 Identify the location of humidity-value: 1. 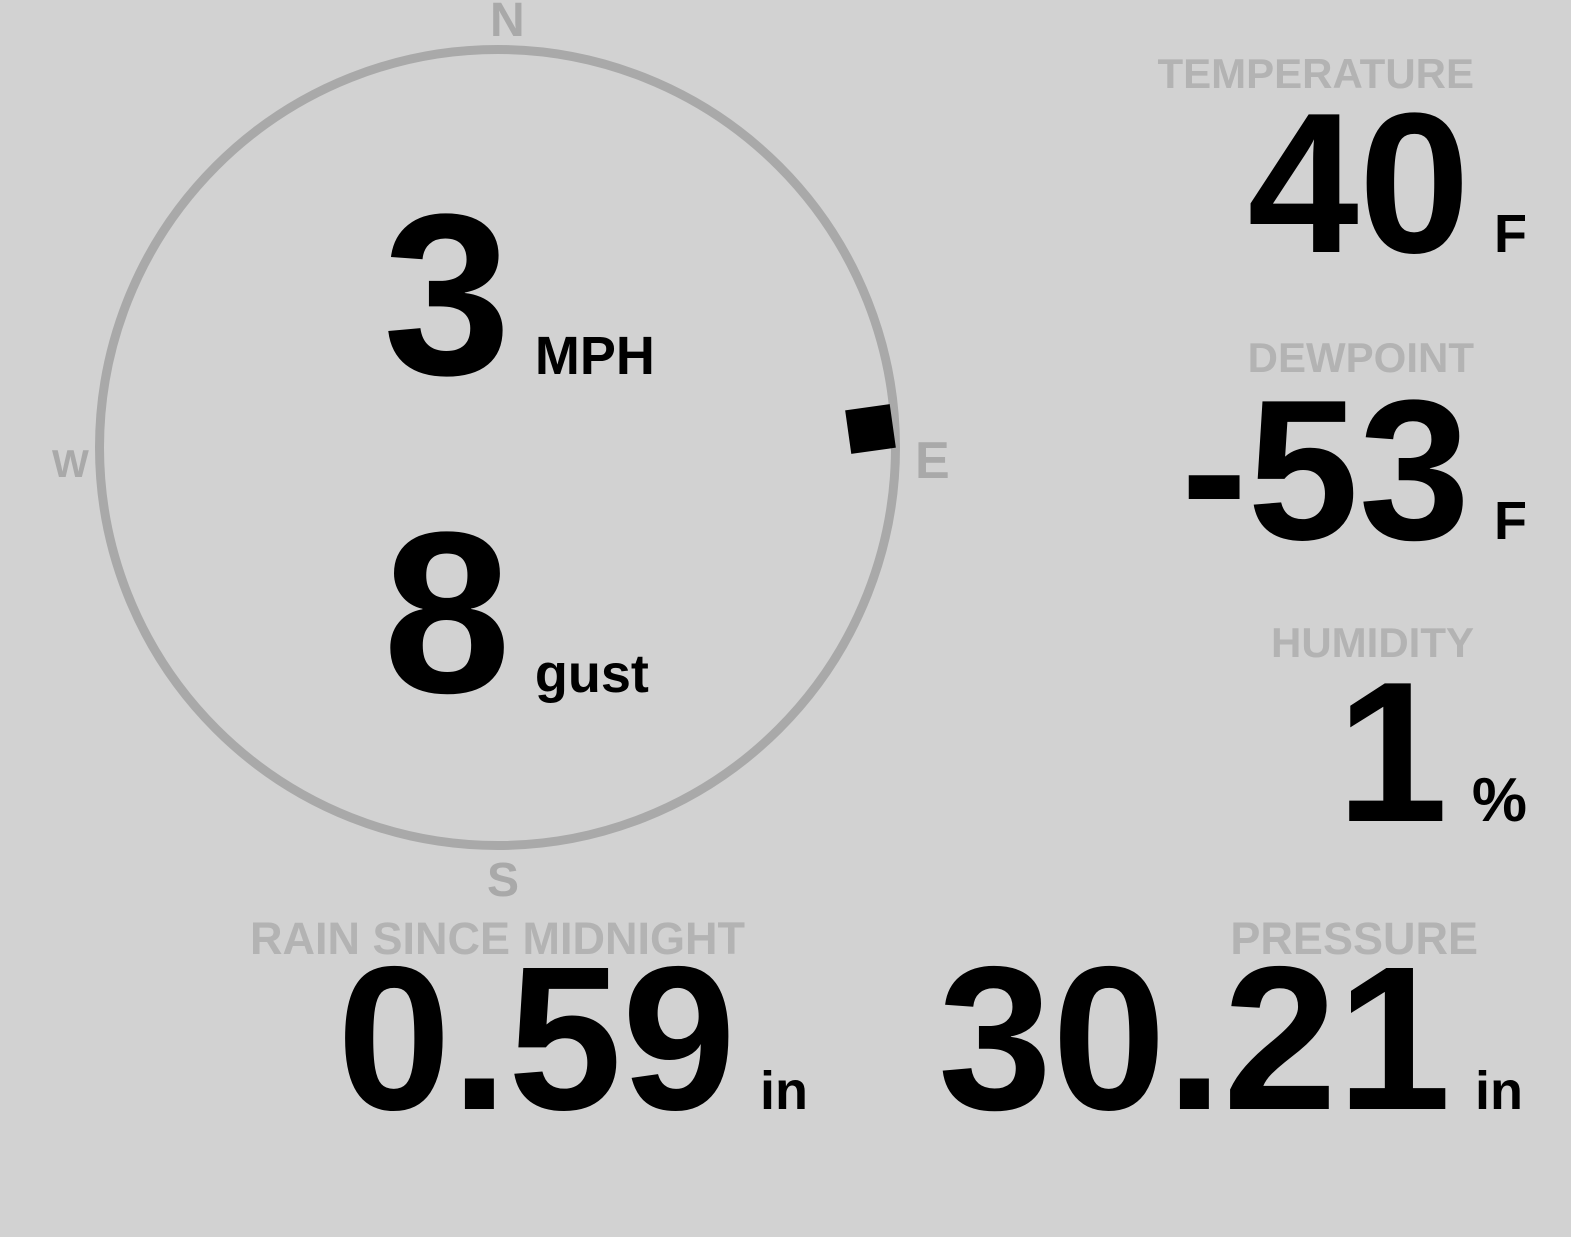
(1392, 752).